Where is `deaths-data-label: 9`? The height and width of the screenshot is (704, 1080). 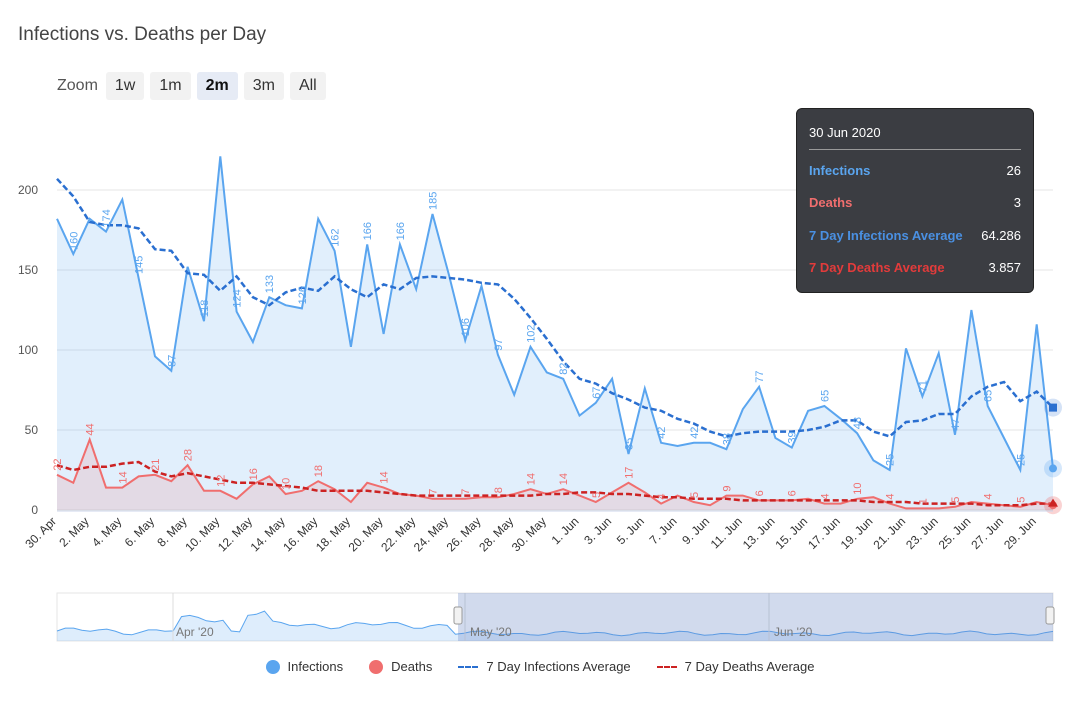
deaths-data-label: 9 is located at coordinates (727, 488).